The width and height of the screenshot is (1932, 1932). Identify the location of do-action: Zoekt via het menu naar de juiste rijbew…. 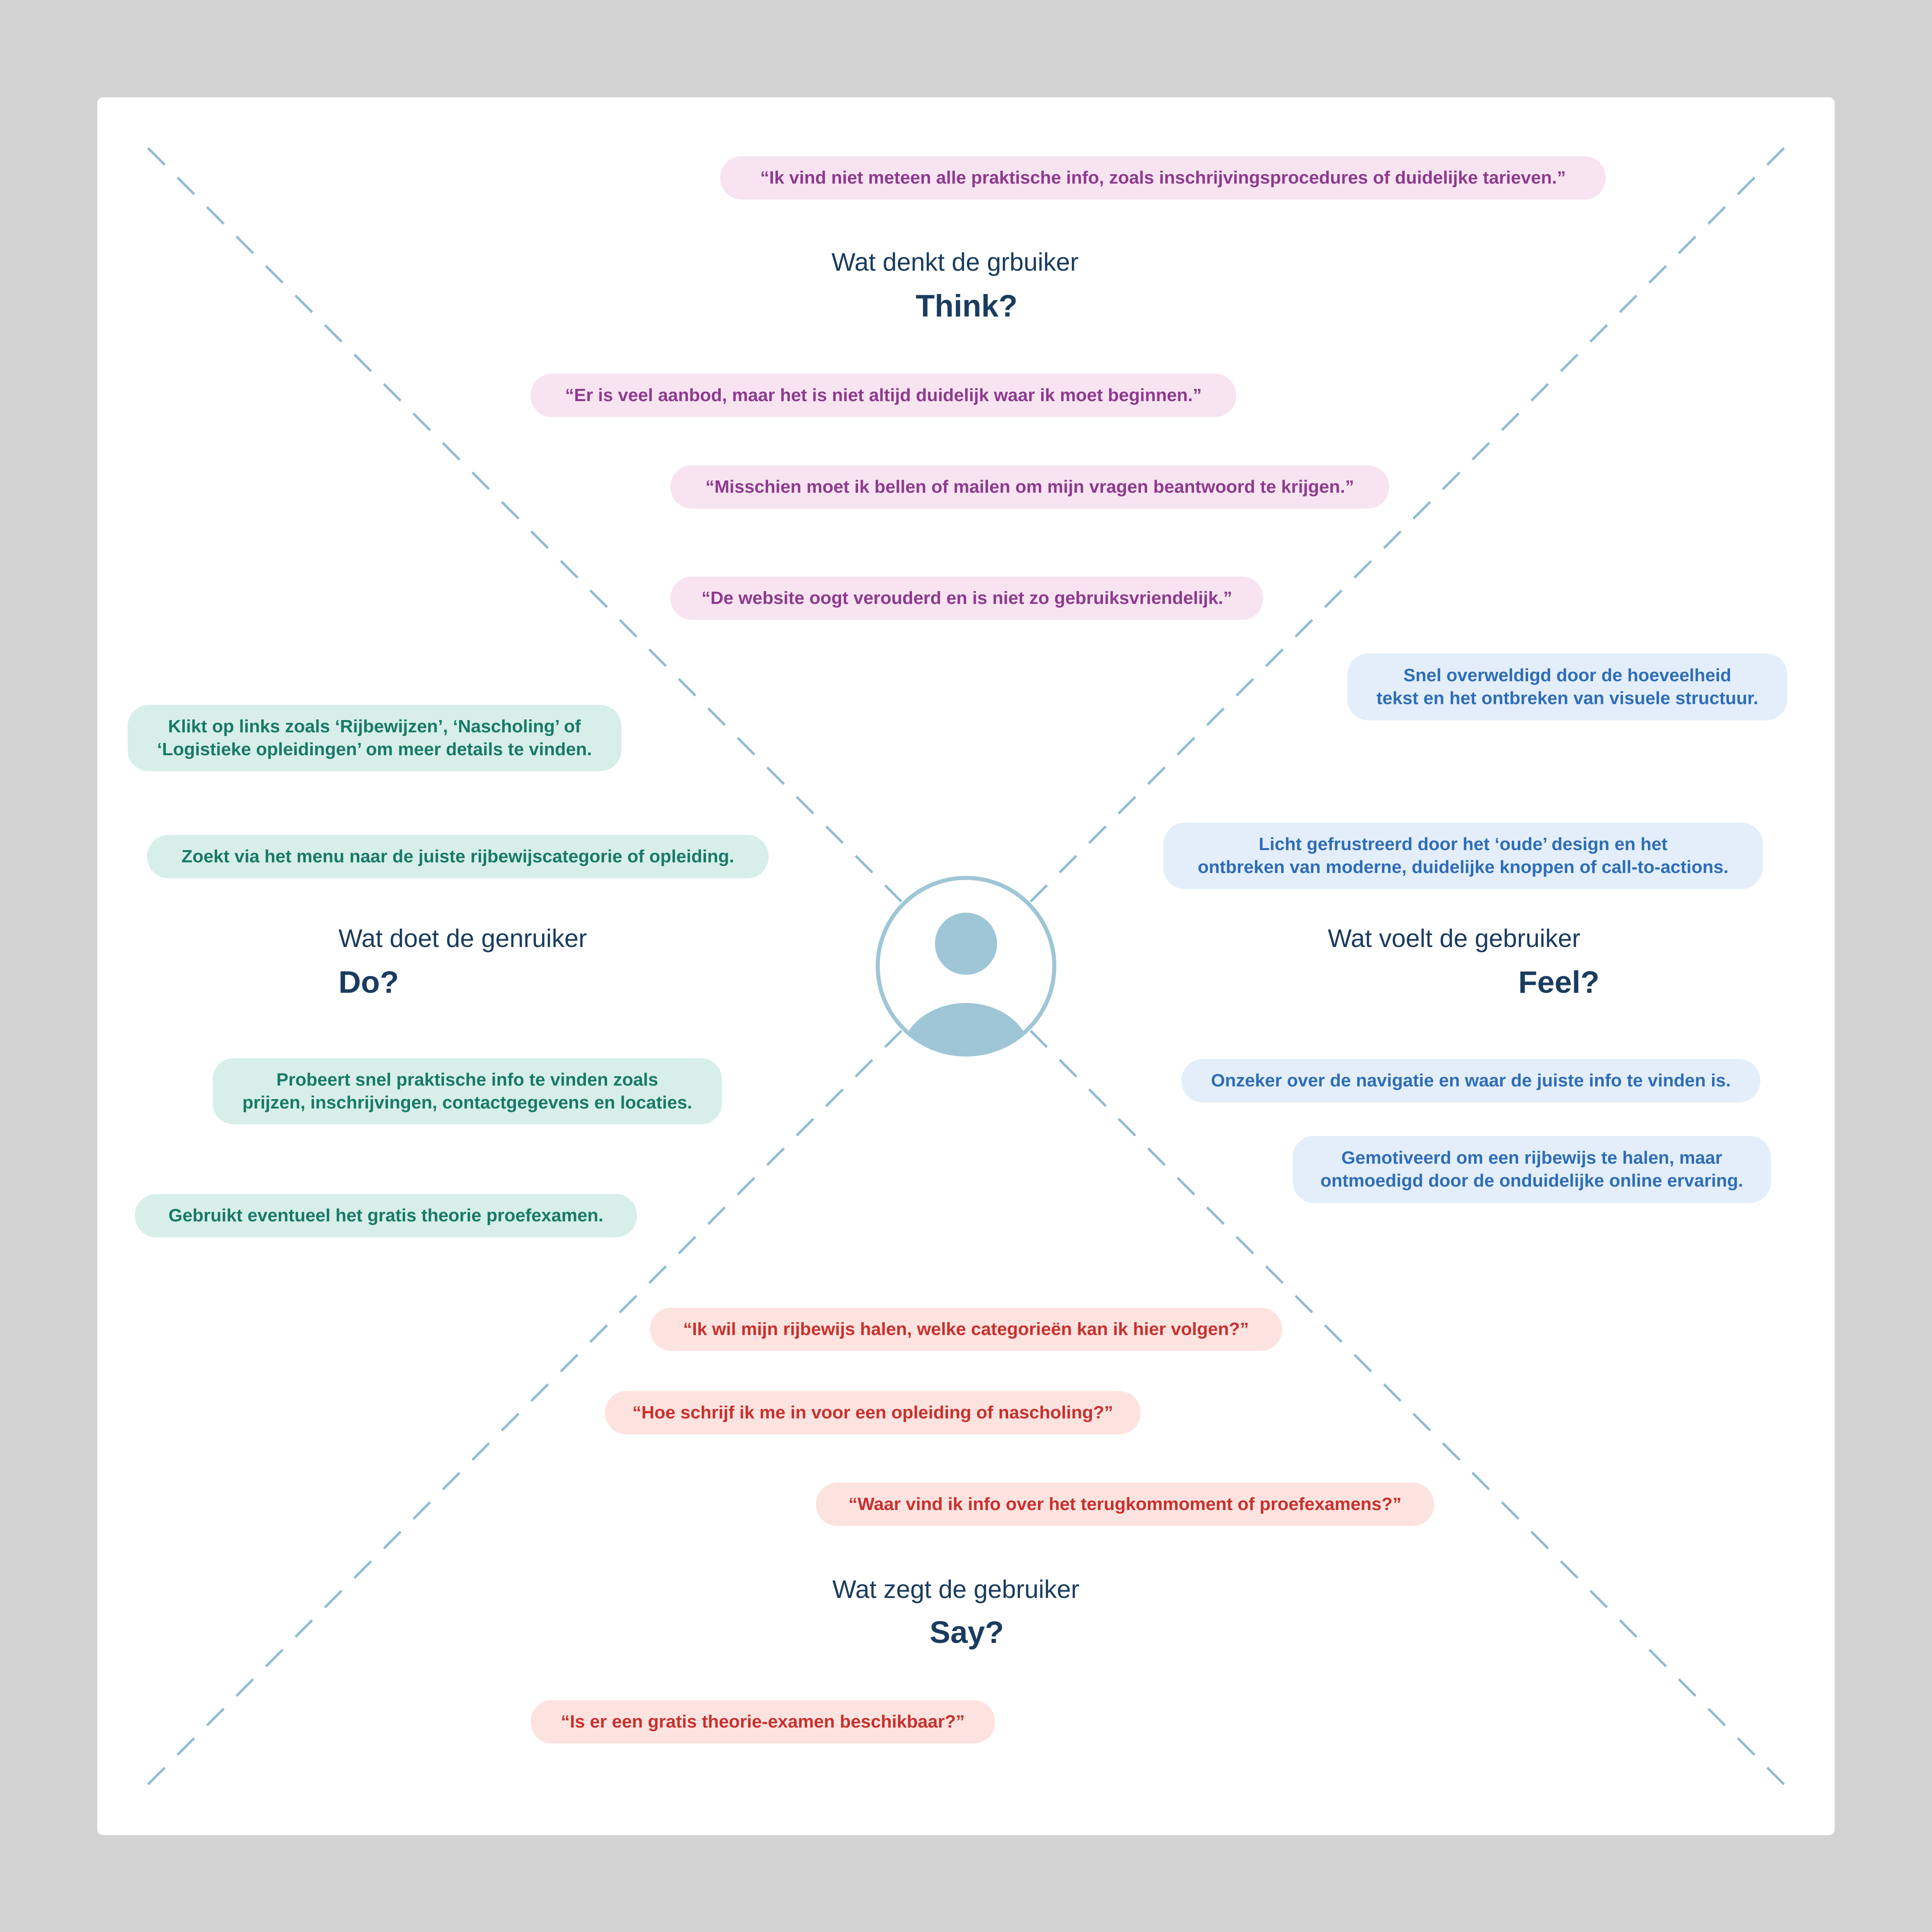
(458, 856).